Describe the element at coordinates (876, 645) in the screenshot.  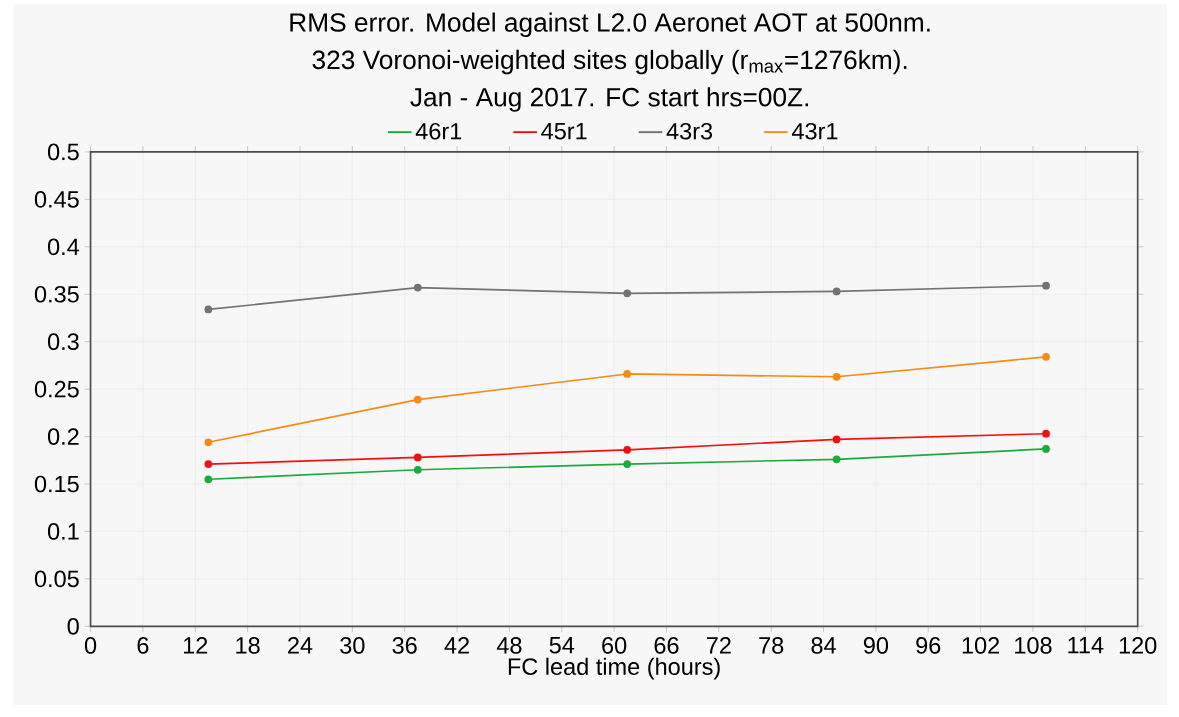
I see `x-tick-label: 90` at that location.